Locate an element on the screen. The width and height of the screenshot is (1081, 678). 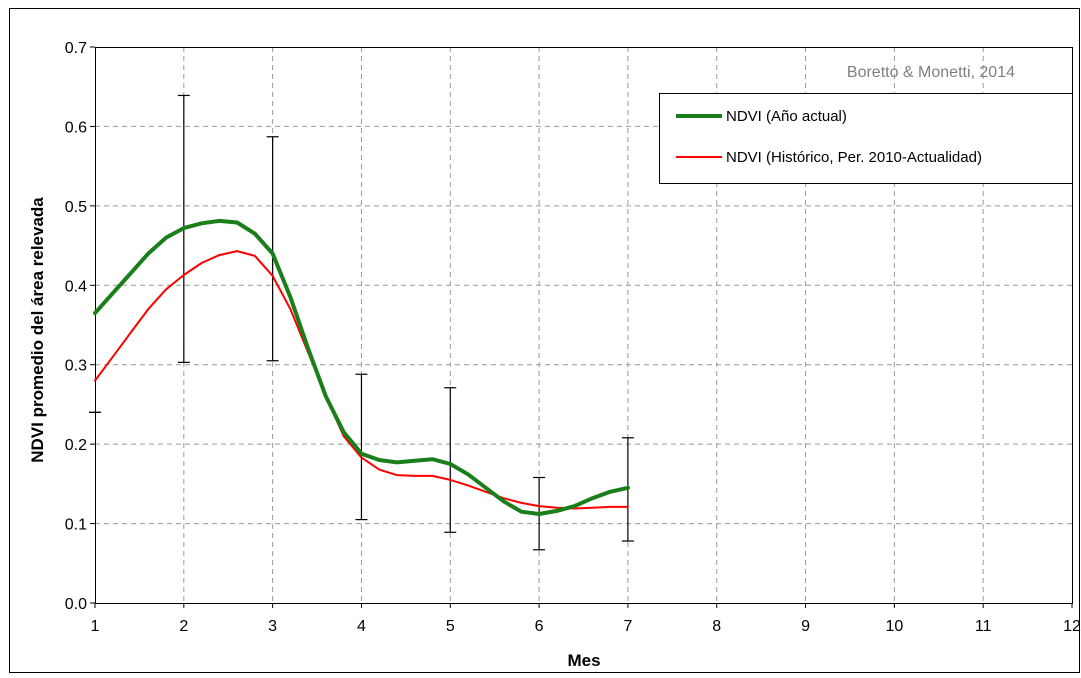
y-tick-label: 0.4 is located at coordinates (76, 286).